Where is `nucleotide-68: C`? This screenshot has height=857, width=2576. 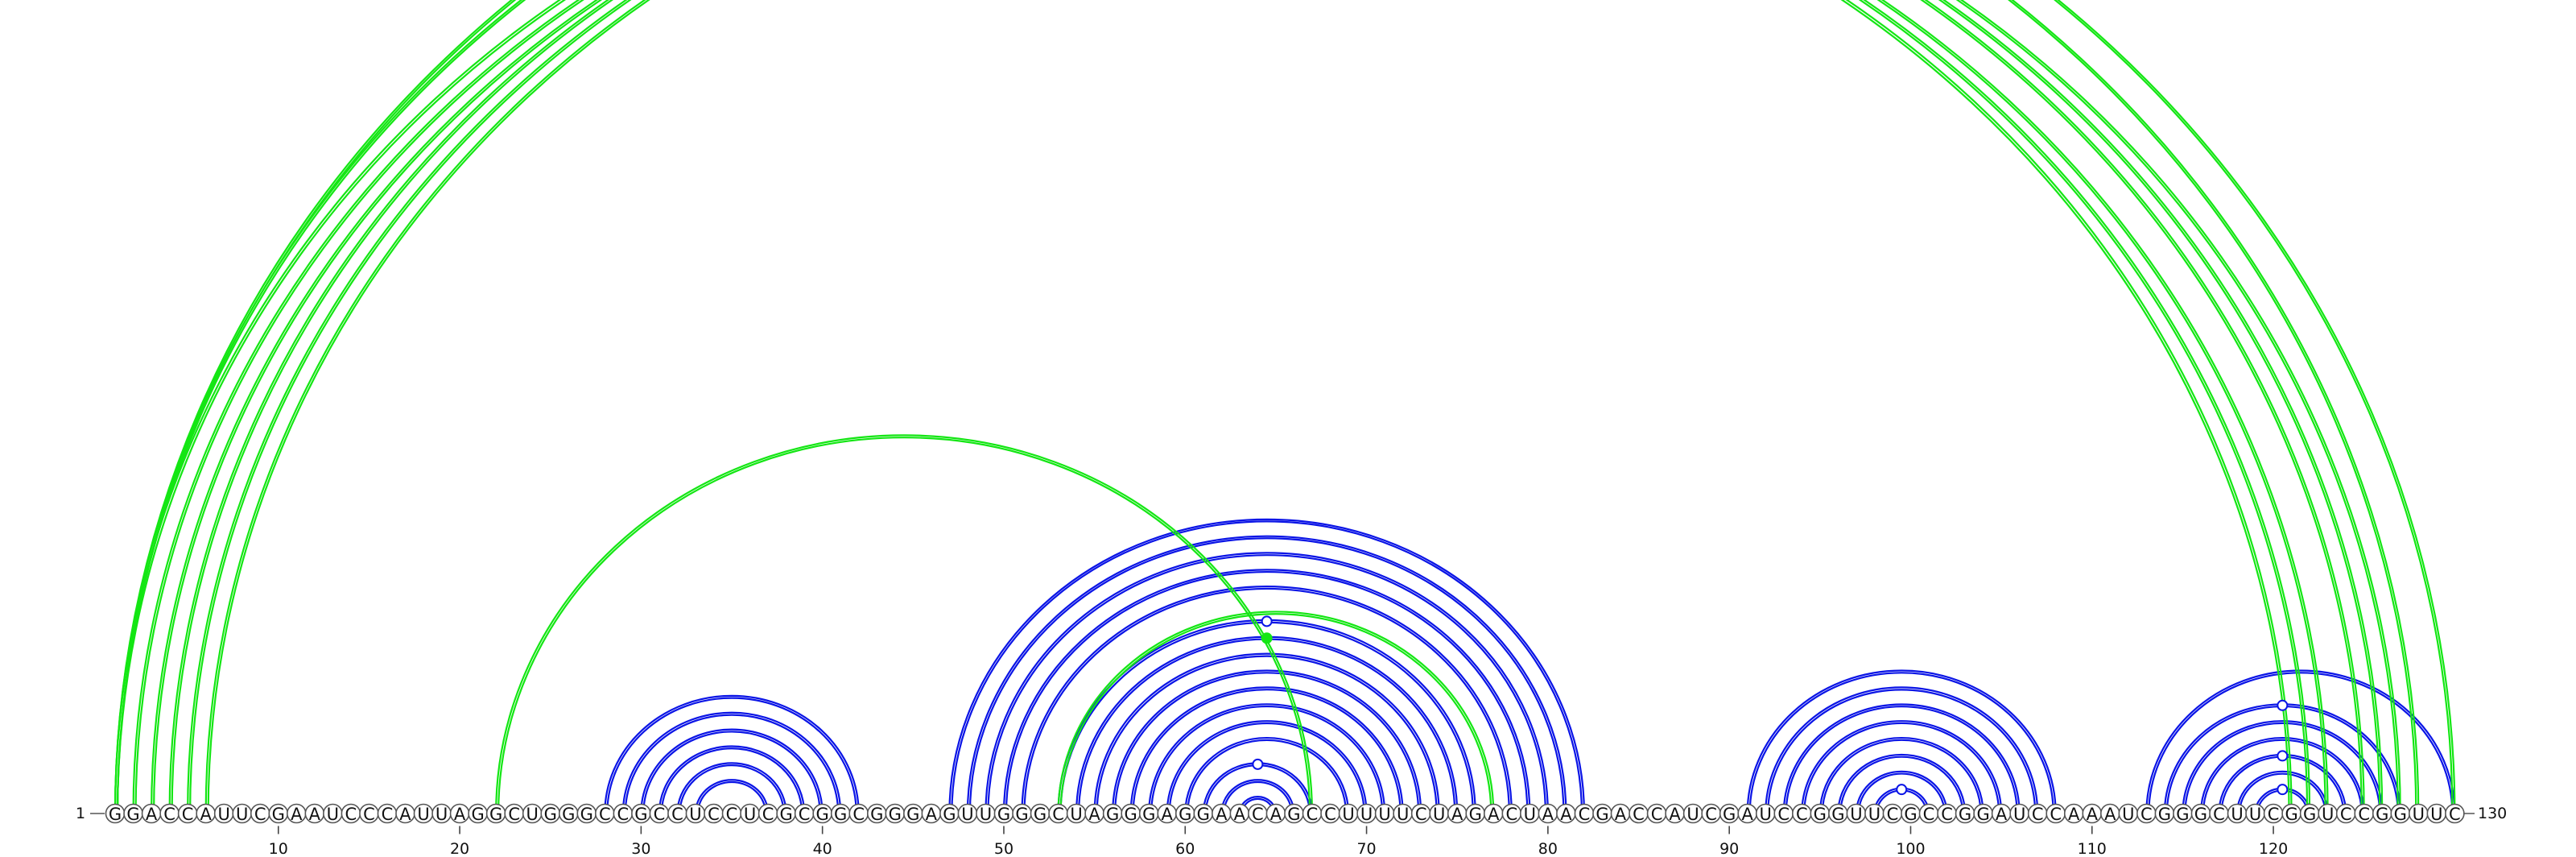 nucleotide-68: C is located at coordinates (1330, 813).